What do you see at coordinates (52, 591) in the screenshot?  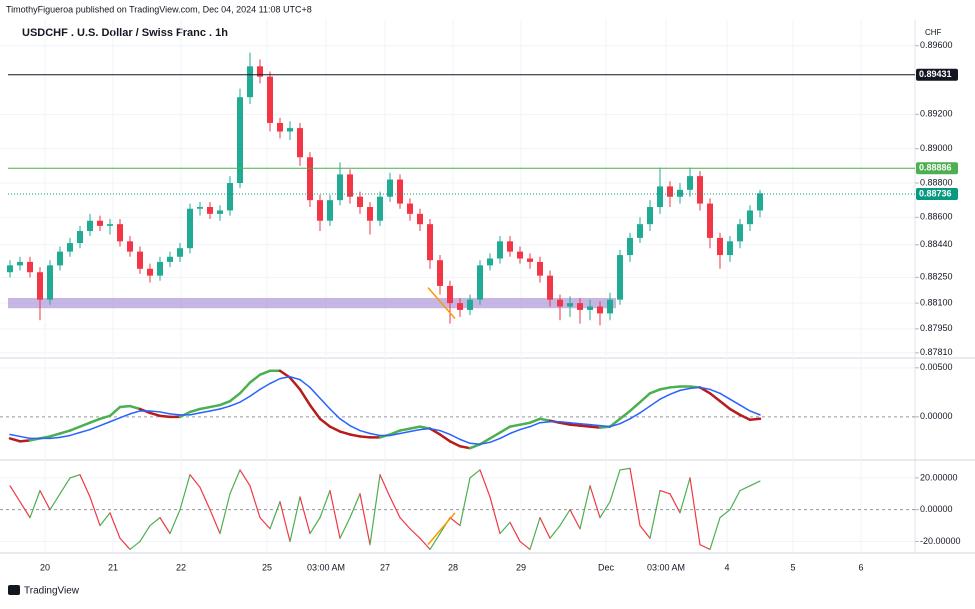 I see `footer-brand: TradingView` at bounding box center [52, 591].